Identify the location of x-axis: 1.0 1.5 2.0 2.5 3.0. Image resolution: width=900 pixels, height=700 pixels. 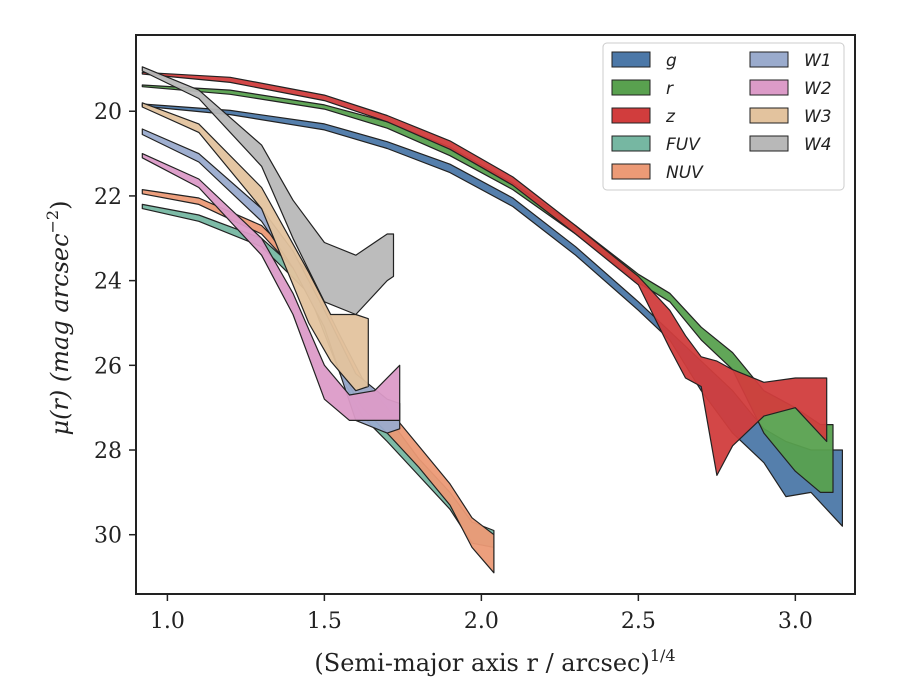
(481, 614).